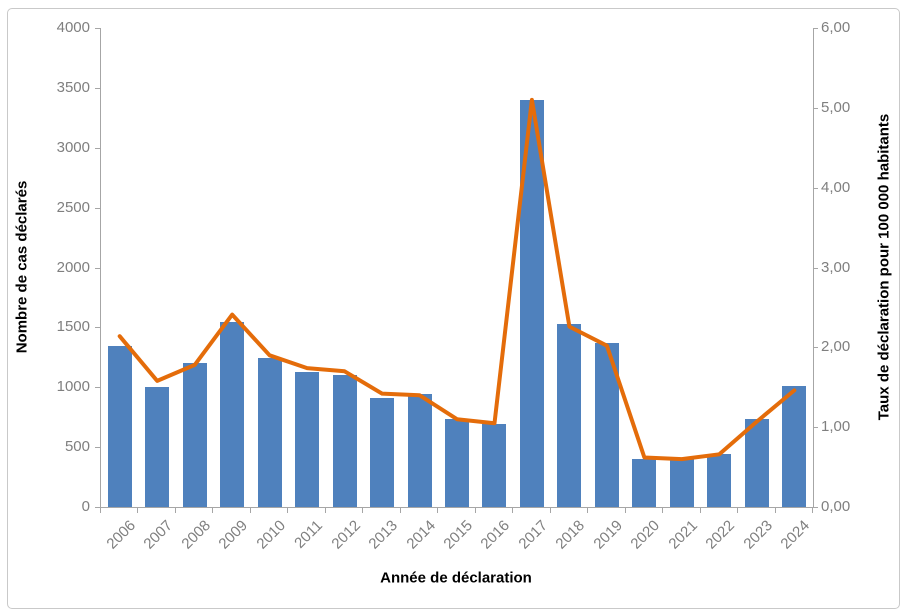 This screenshot has width=907, height=613. What do you see at coordinates (836, 427) in the screenshot?
I see `right-axis-tick-label: 1,00` at bounding box center [836, 427].